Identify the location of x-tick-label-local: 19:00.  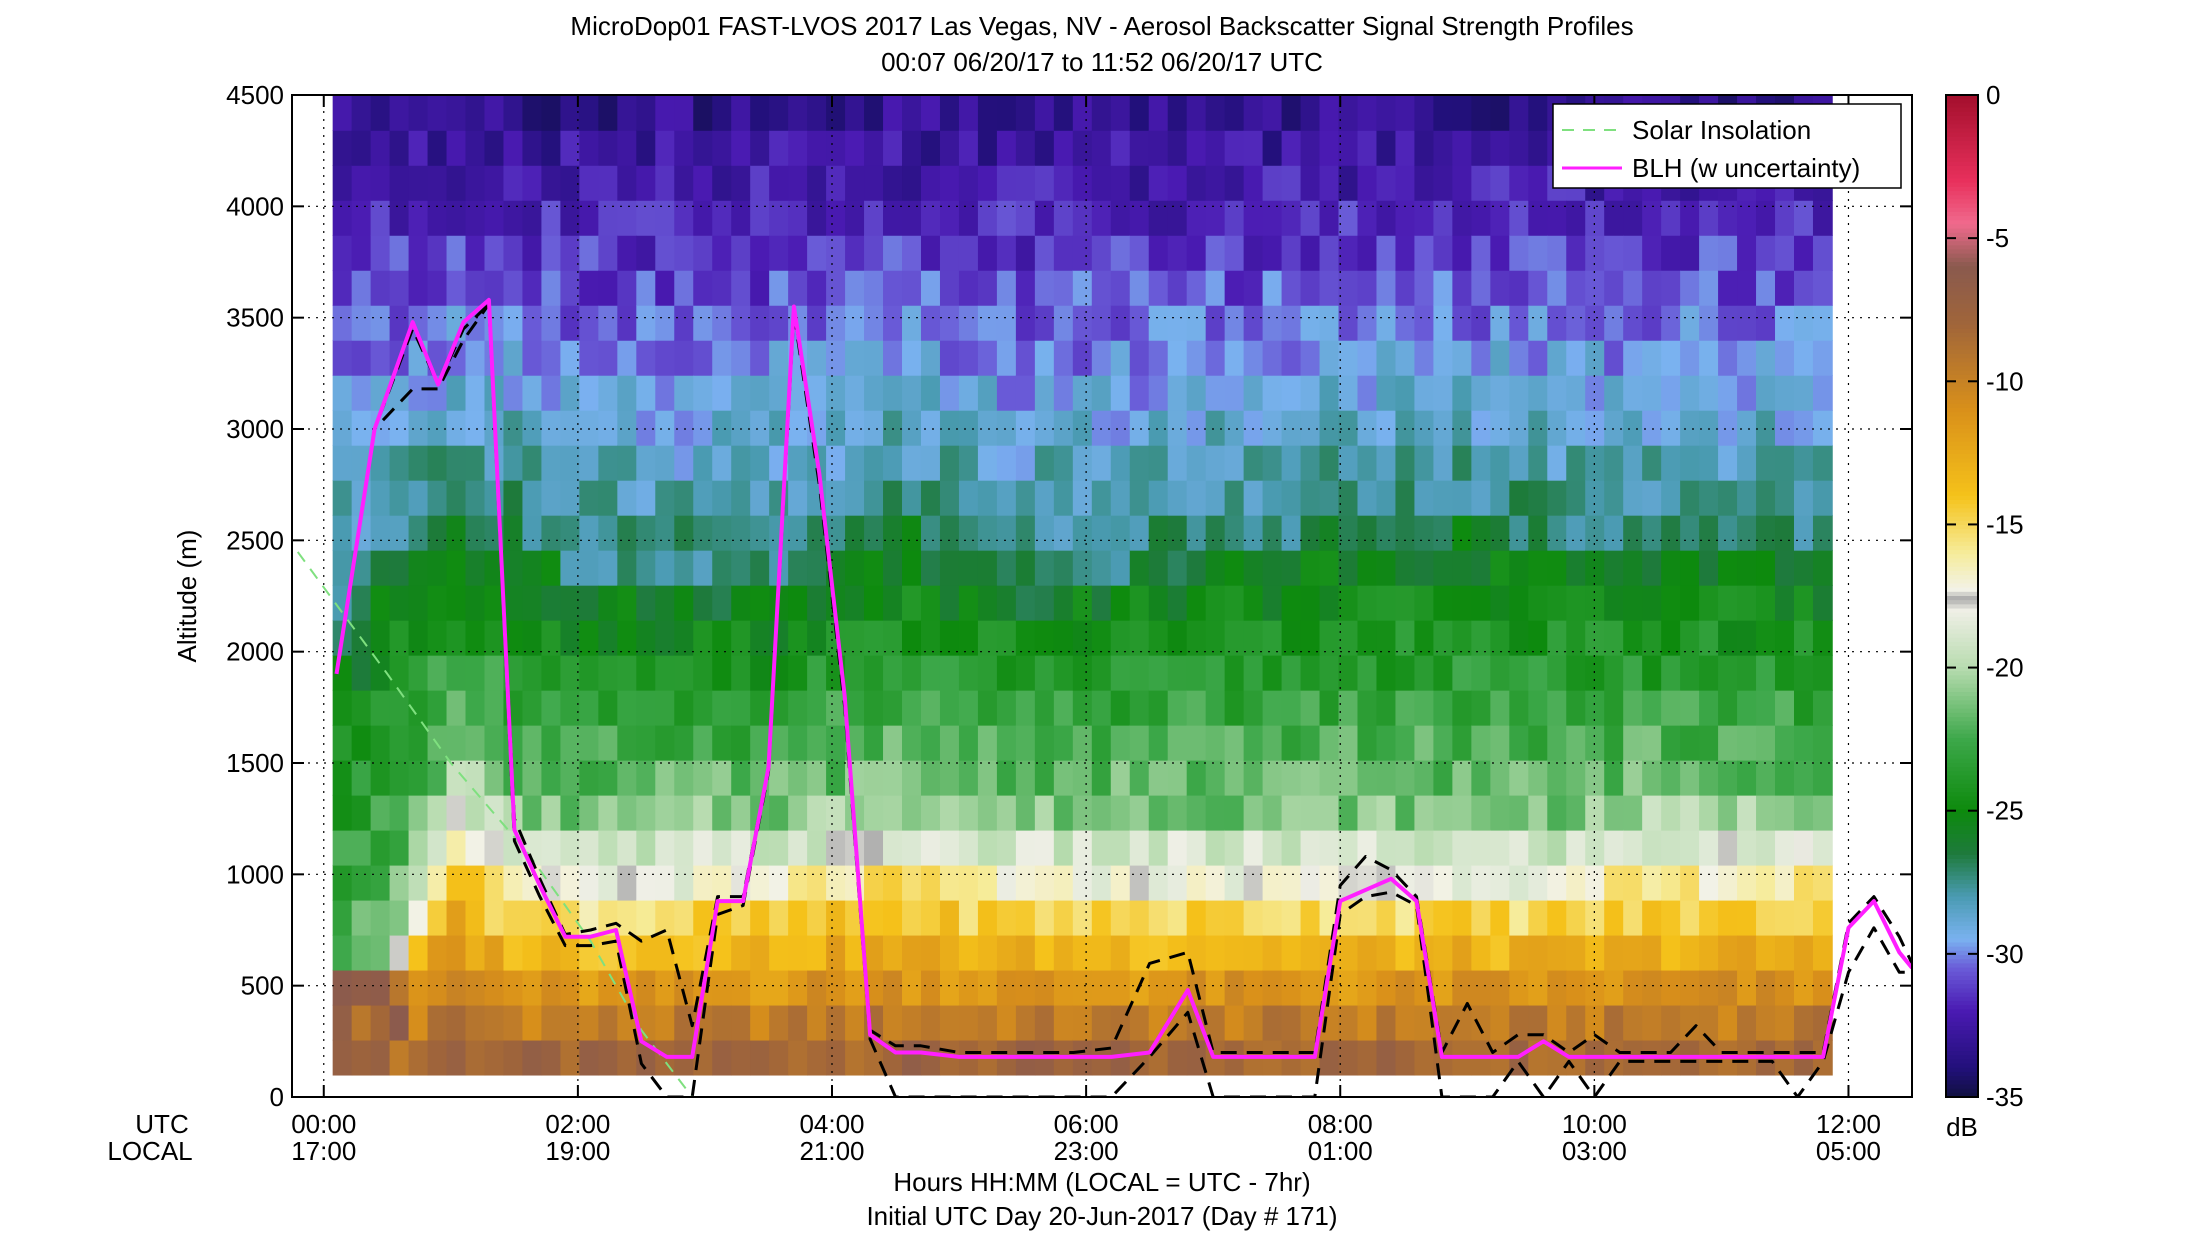
(577, 1151).